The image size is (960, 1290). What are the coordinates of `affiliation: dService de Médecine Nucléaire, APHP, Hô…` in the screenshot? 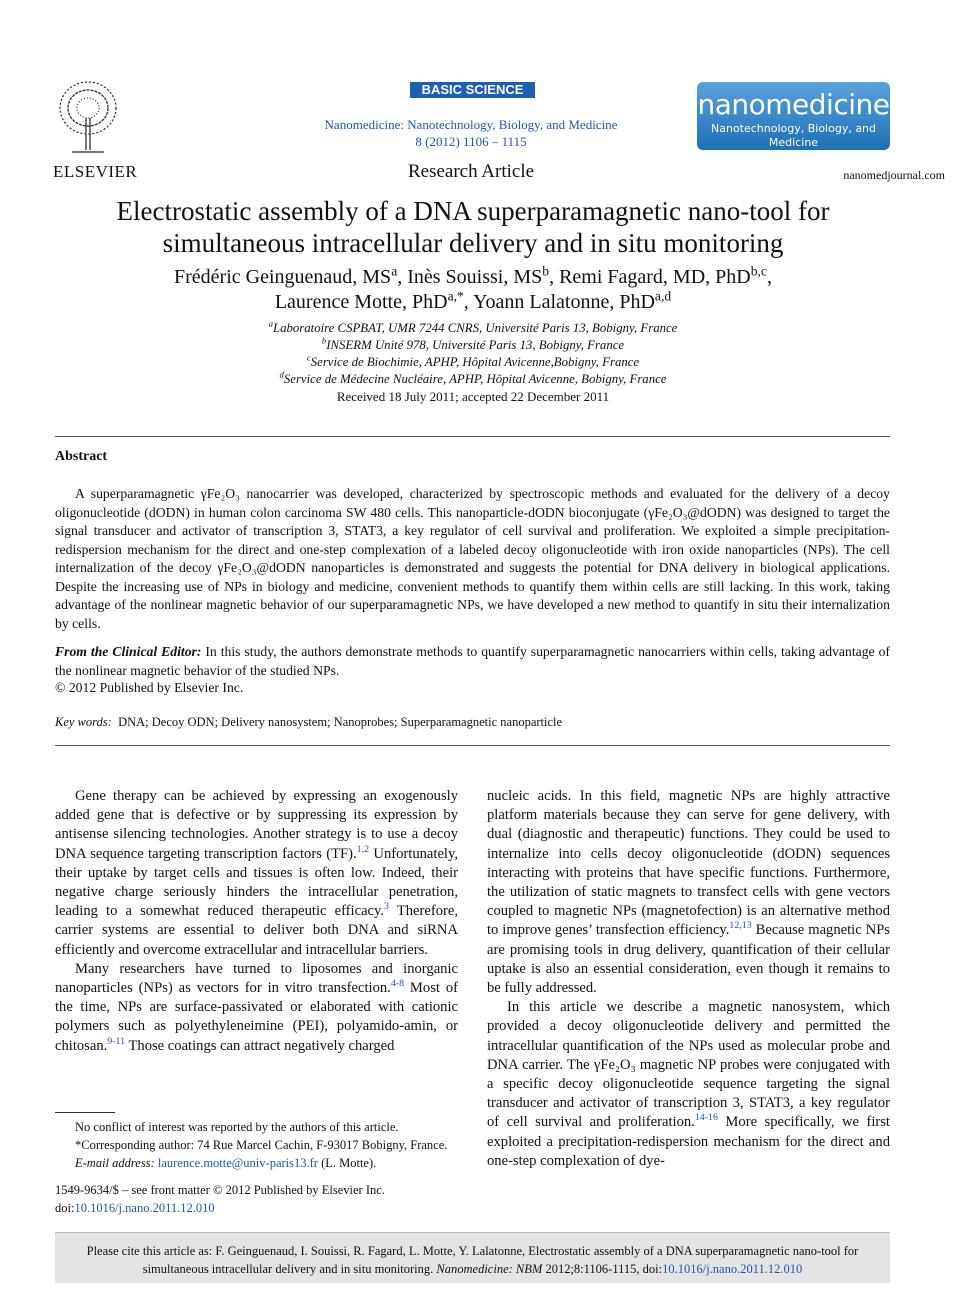 It's located at (473, 378).